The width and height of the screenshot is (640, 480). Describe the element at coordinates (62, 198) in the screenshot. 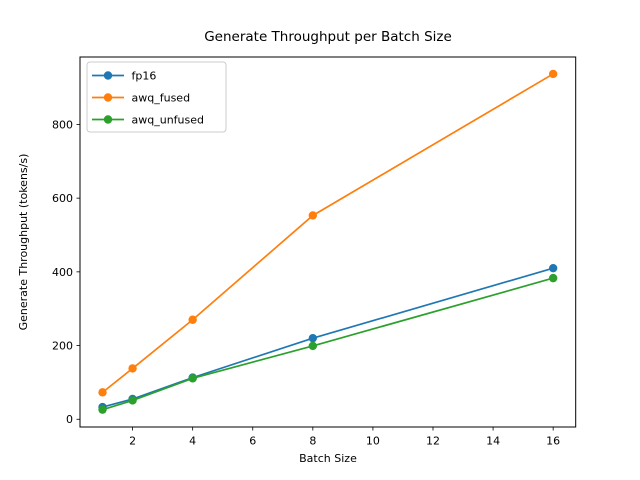

I see `y-tick-label: 600` at that location.